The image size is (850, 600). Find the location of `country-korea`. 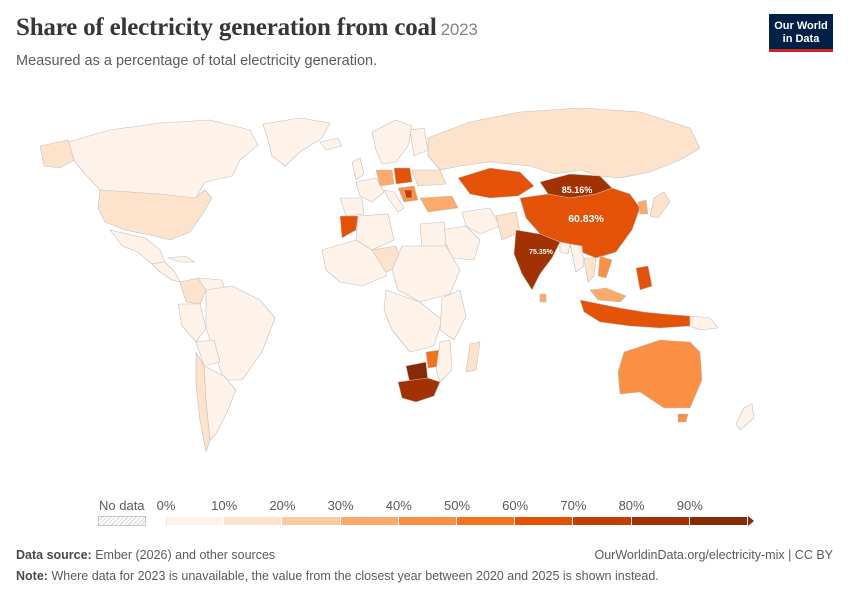

country-korea is located at coordinates (643, 207).